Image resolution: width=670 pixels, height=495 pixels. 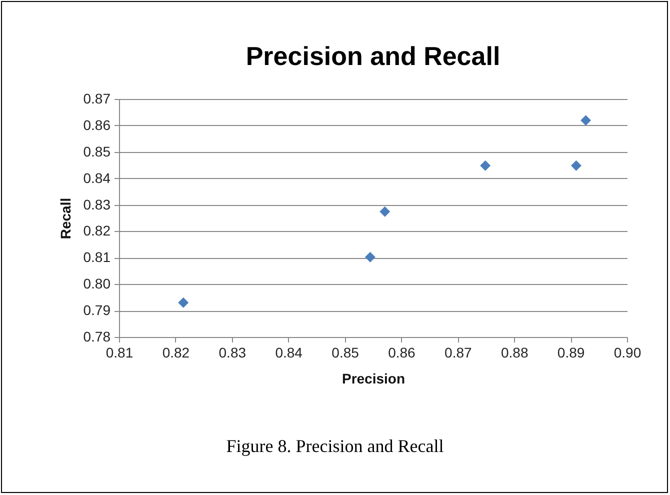 I want to click on y-tick-label: 0.79, so click(x=97, y=310).